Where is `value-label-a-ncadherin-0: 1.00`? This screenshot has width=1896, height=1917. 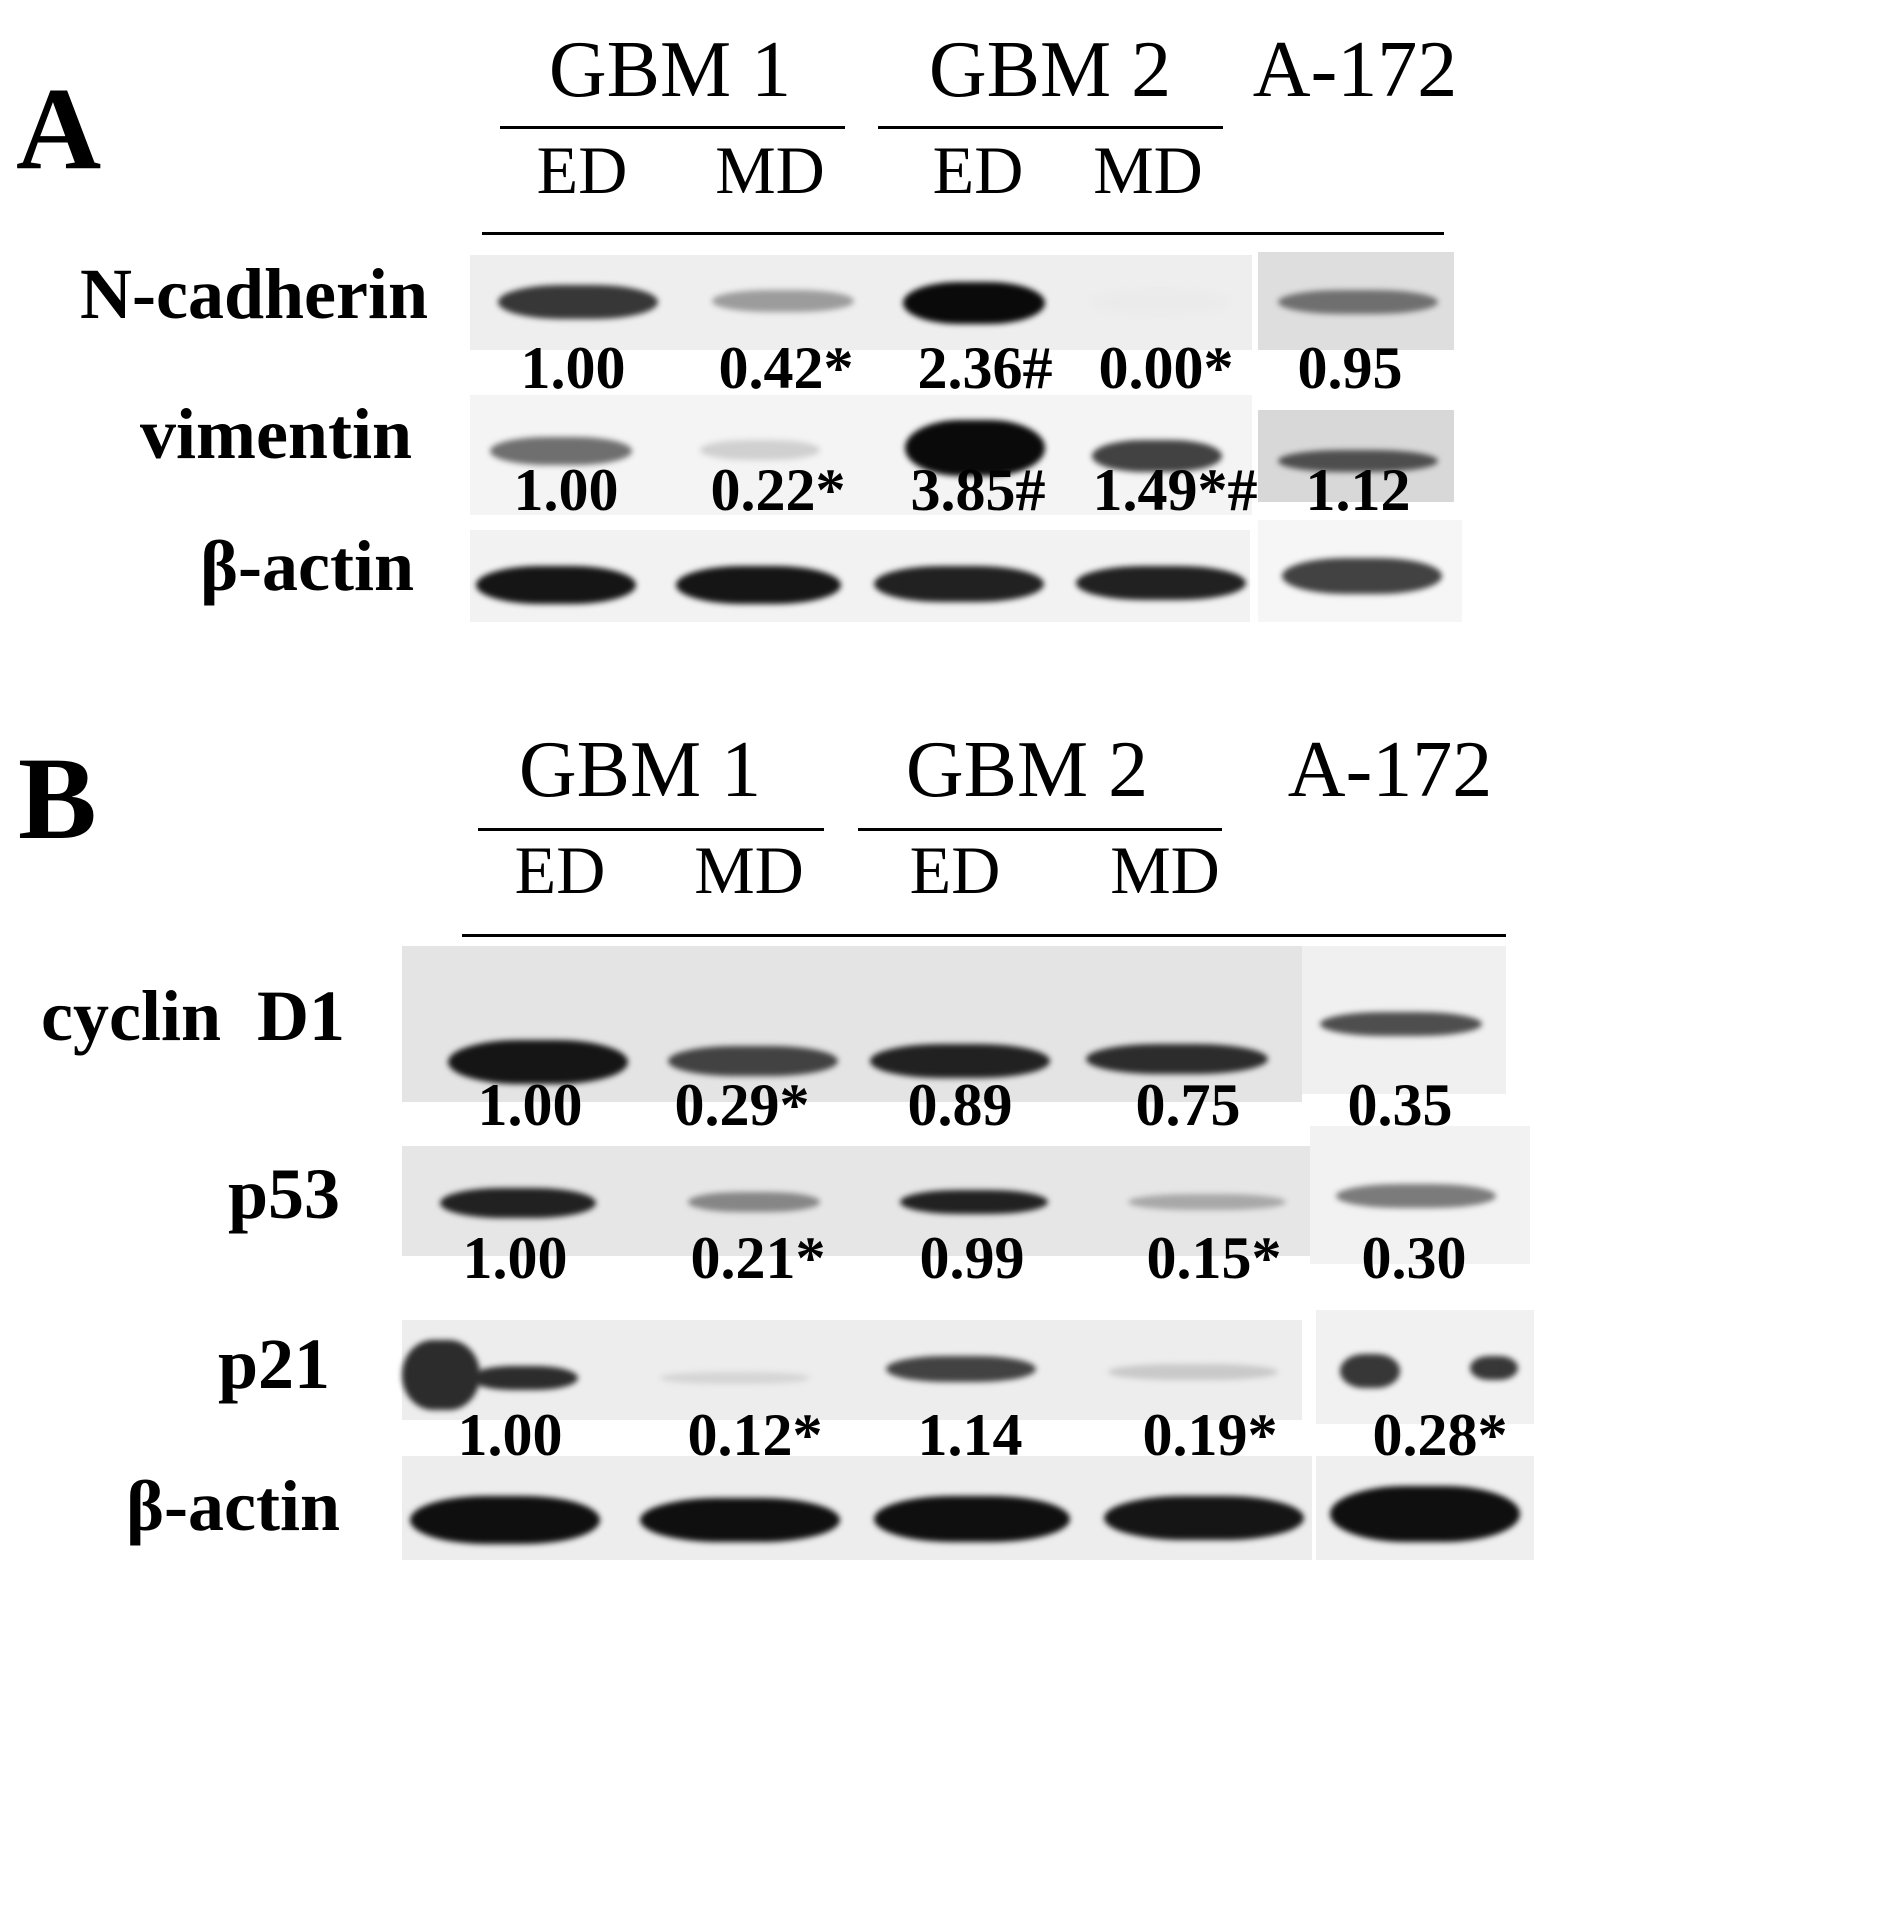
value-label-a-ncadherin-0: 1.00 is located at coordinates (573, 368).